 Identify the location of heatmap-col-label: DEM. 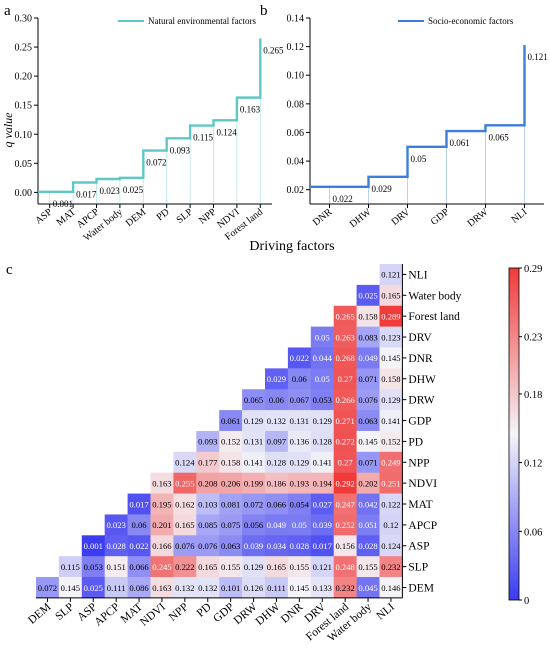
(39, 614).